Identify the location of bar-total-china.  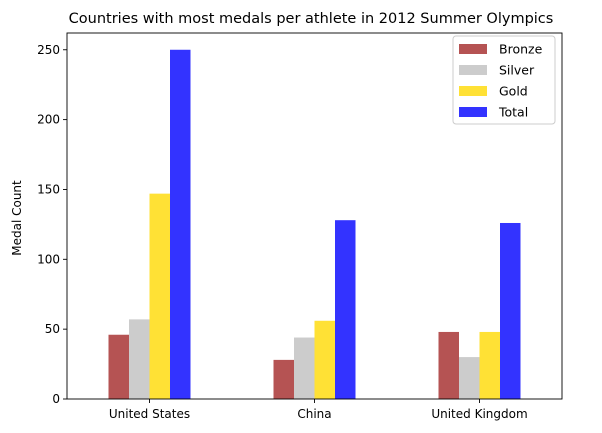
(345, 309).